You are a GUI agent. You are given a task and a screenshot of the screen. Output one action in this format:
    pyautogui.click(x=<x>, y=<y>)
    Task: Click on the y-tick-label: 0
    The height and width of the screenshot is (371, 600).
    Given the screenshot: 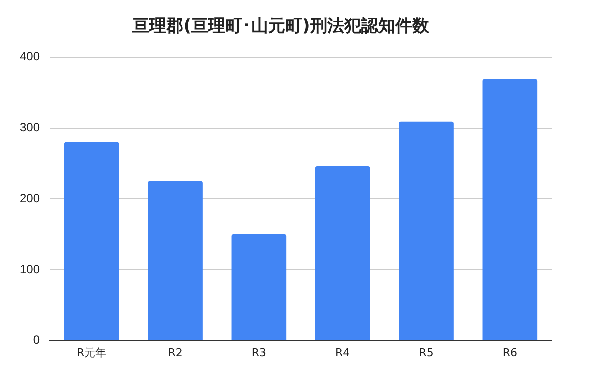 What is the action you would take?
    pyautogui.click(x=36, y=340)
    